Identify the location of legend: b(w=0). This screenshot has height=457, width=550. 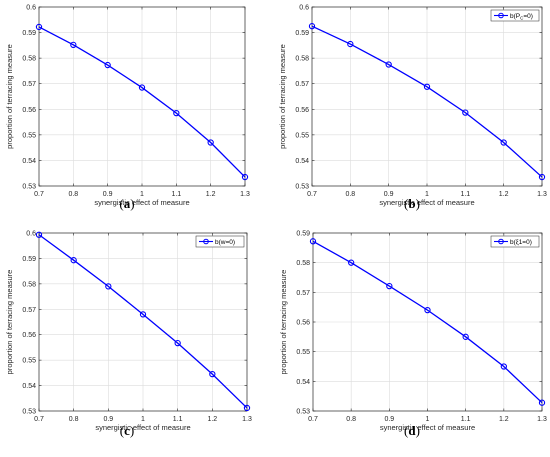
(220, 241).